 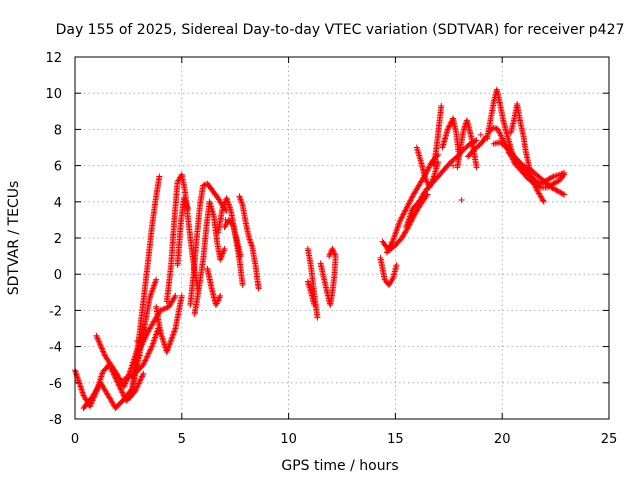 I want to click on y-tick-label: 6, so click(x=58, y=167).